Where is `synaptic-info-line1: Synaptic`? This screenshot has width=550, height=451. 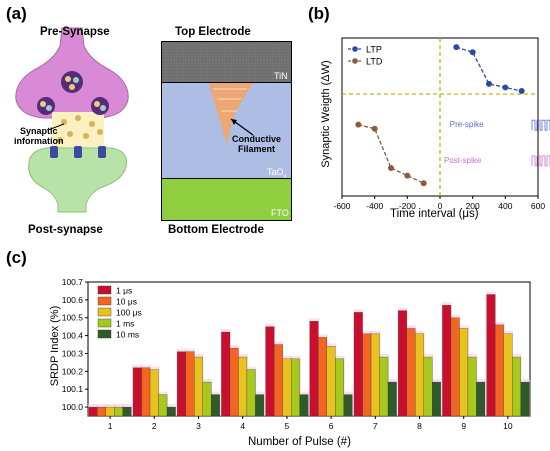 synaptic-info-line1: Synaptic is located at coordinates (38, 131).